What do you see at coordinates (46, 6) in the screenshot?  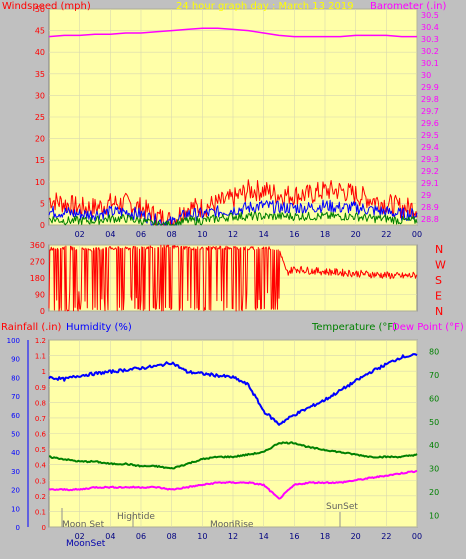 I see `windspeed-axis-label: Windspeed (mph)` at bounding box center [46, 6].